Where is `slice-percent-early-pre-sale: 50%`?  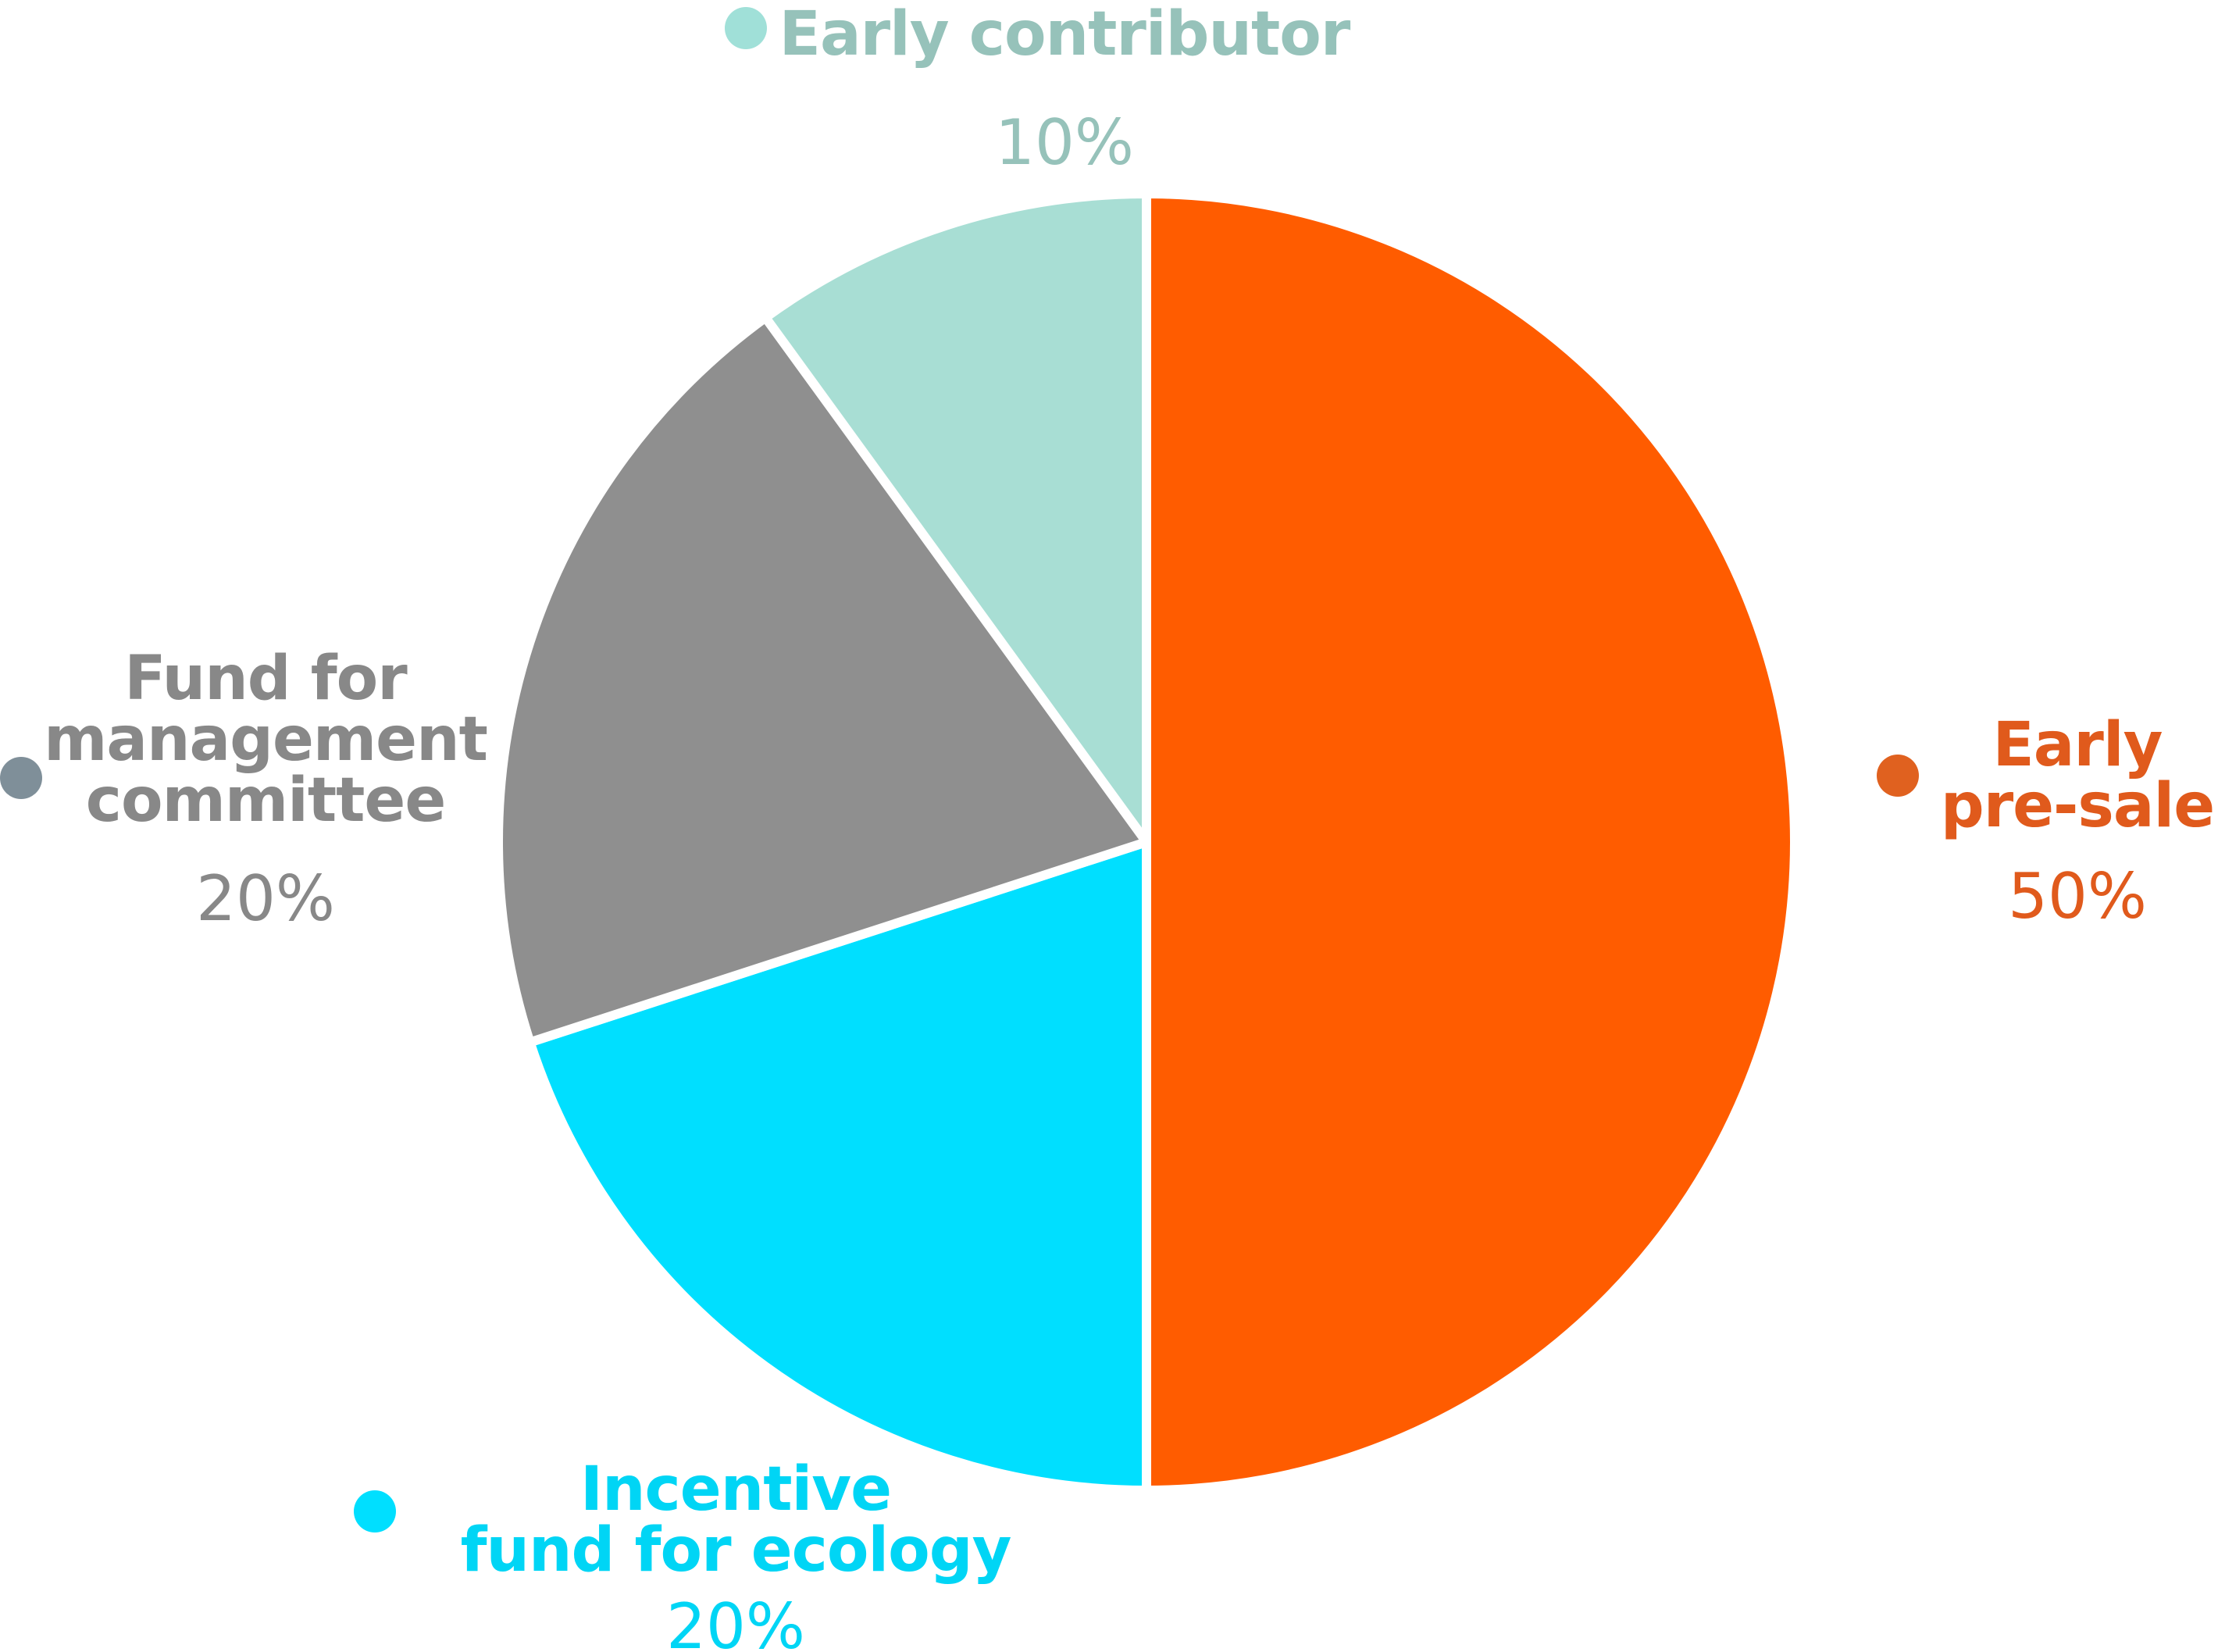 slice-percent-early-pre-sale: 50% is located at coordinates (2077, 896).